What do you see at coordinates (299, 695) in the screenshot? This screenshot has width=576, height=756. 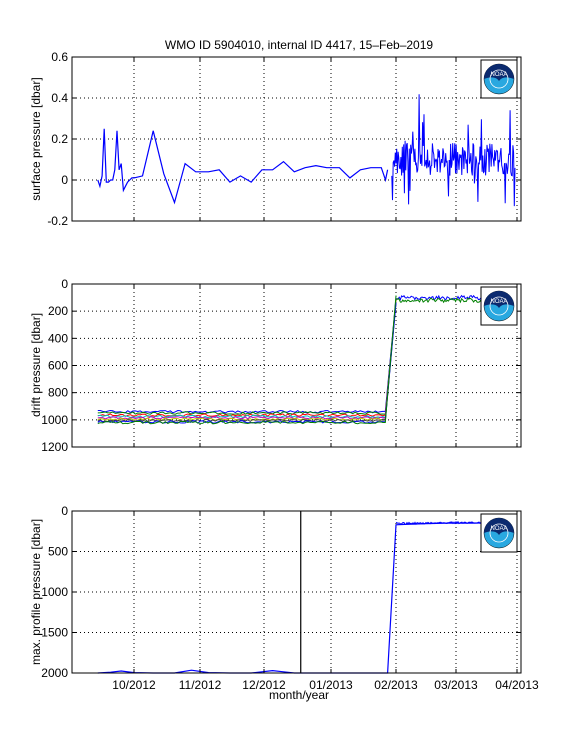 I see `x-axis-label: month/year` at bounding box center [299, 695].